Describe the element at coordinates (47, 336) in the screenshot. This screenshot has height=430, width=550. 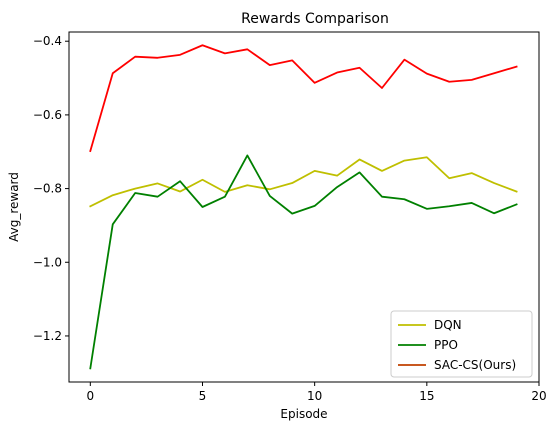
I see `y-tick-label: −1.2` at that location.